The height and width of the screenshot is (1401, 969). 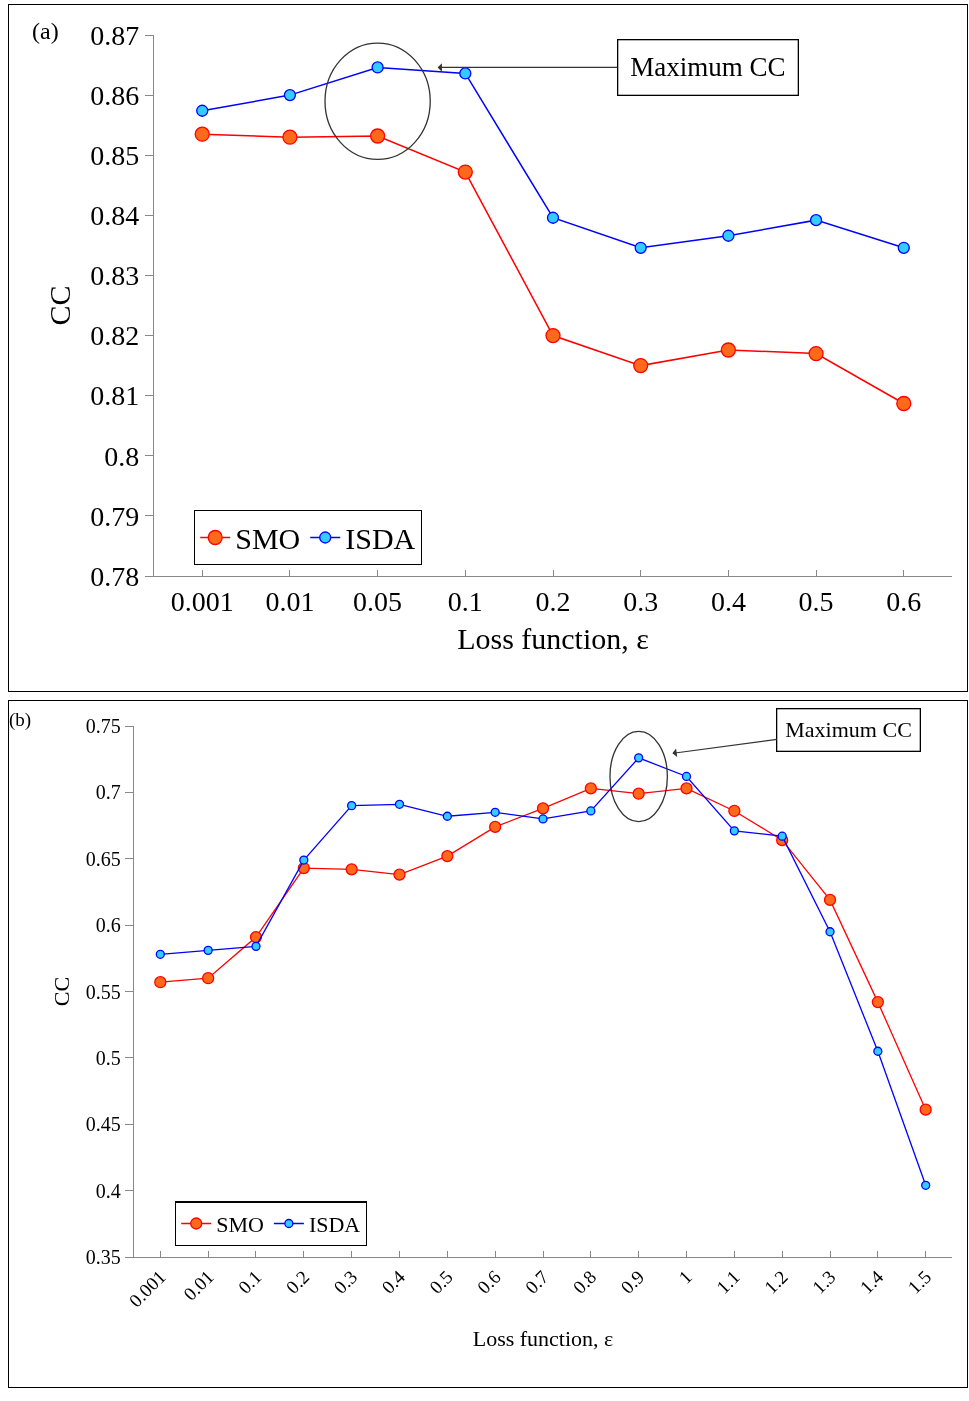 I want to click on y-tick-label: 0.81, so click(x=115, y=396).